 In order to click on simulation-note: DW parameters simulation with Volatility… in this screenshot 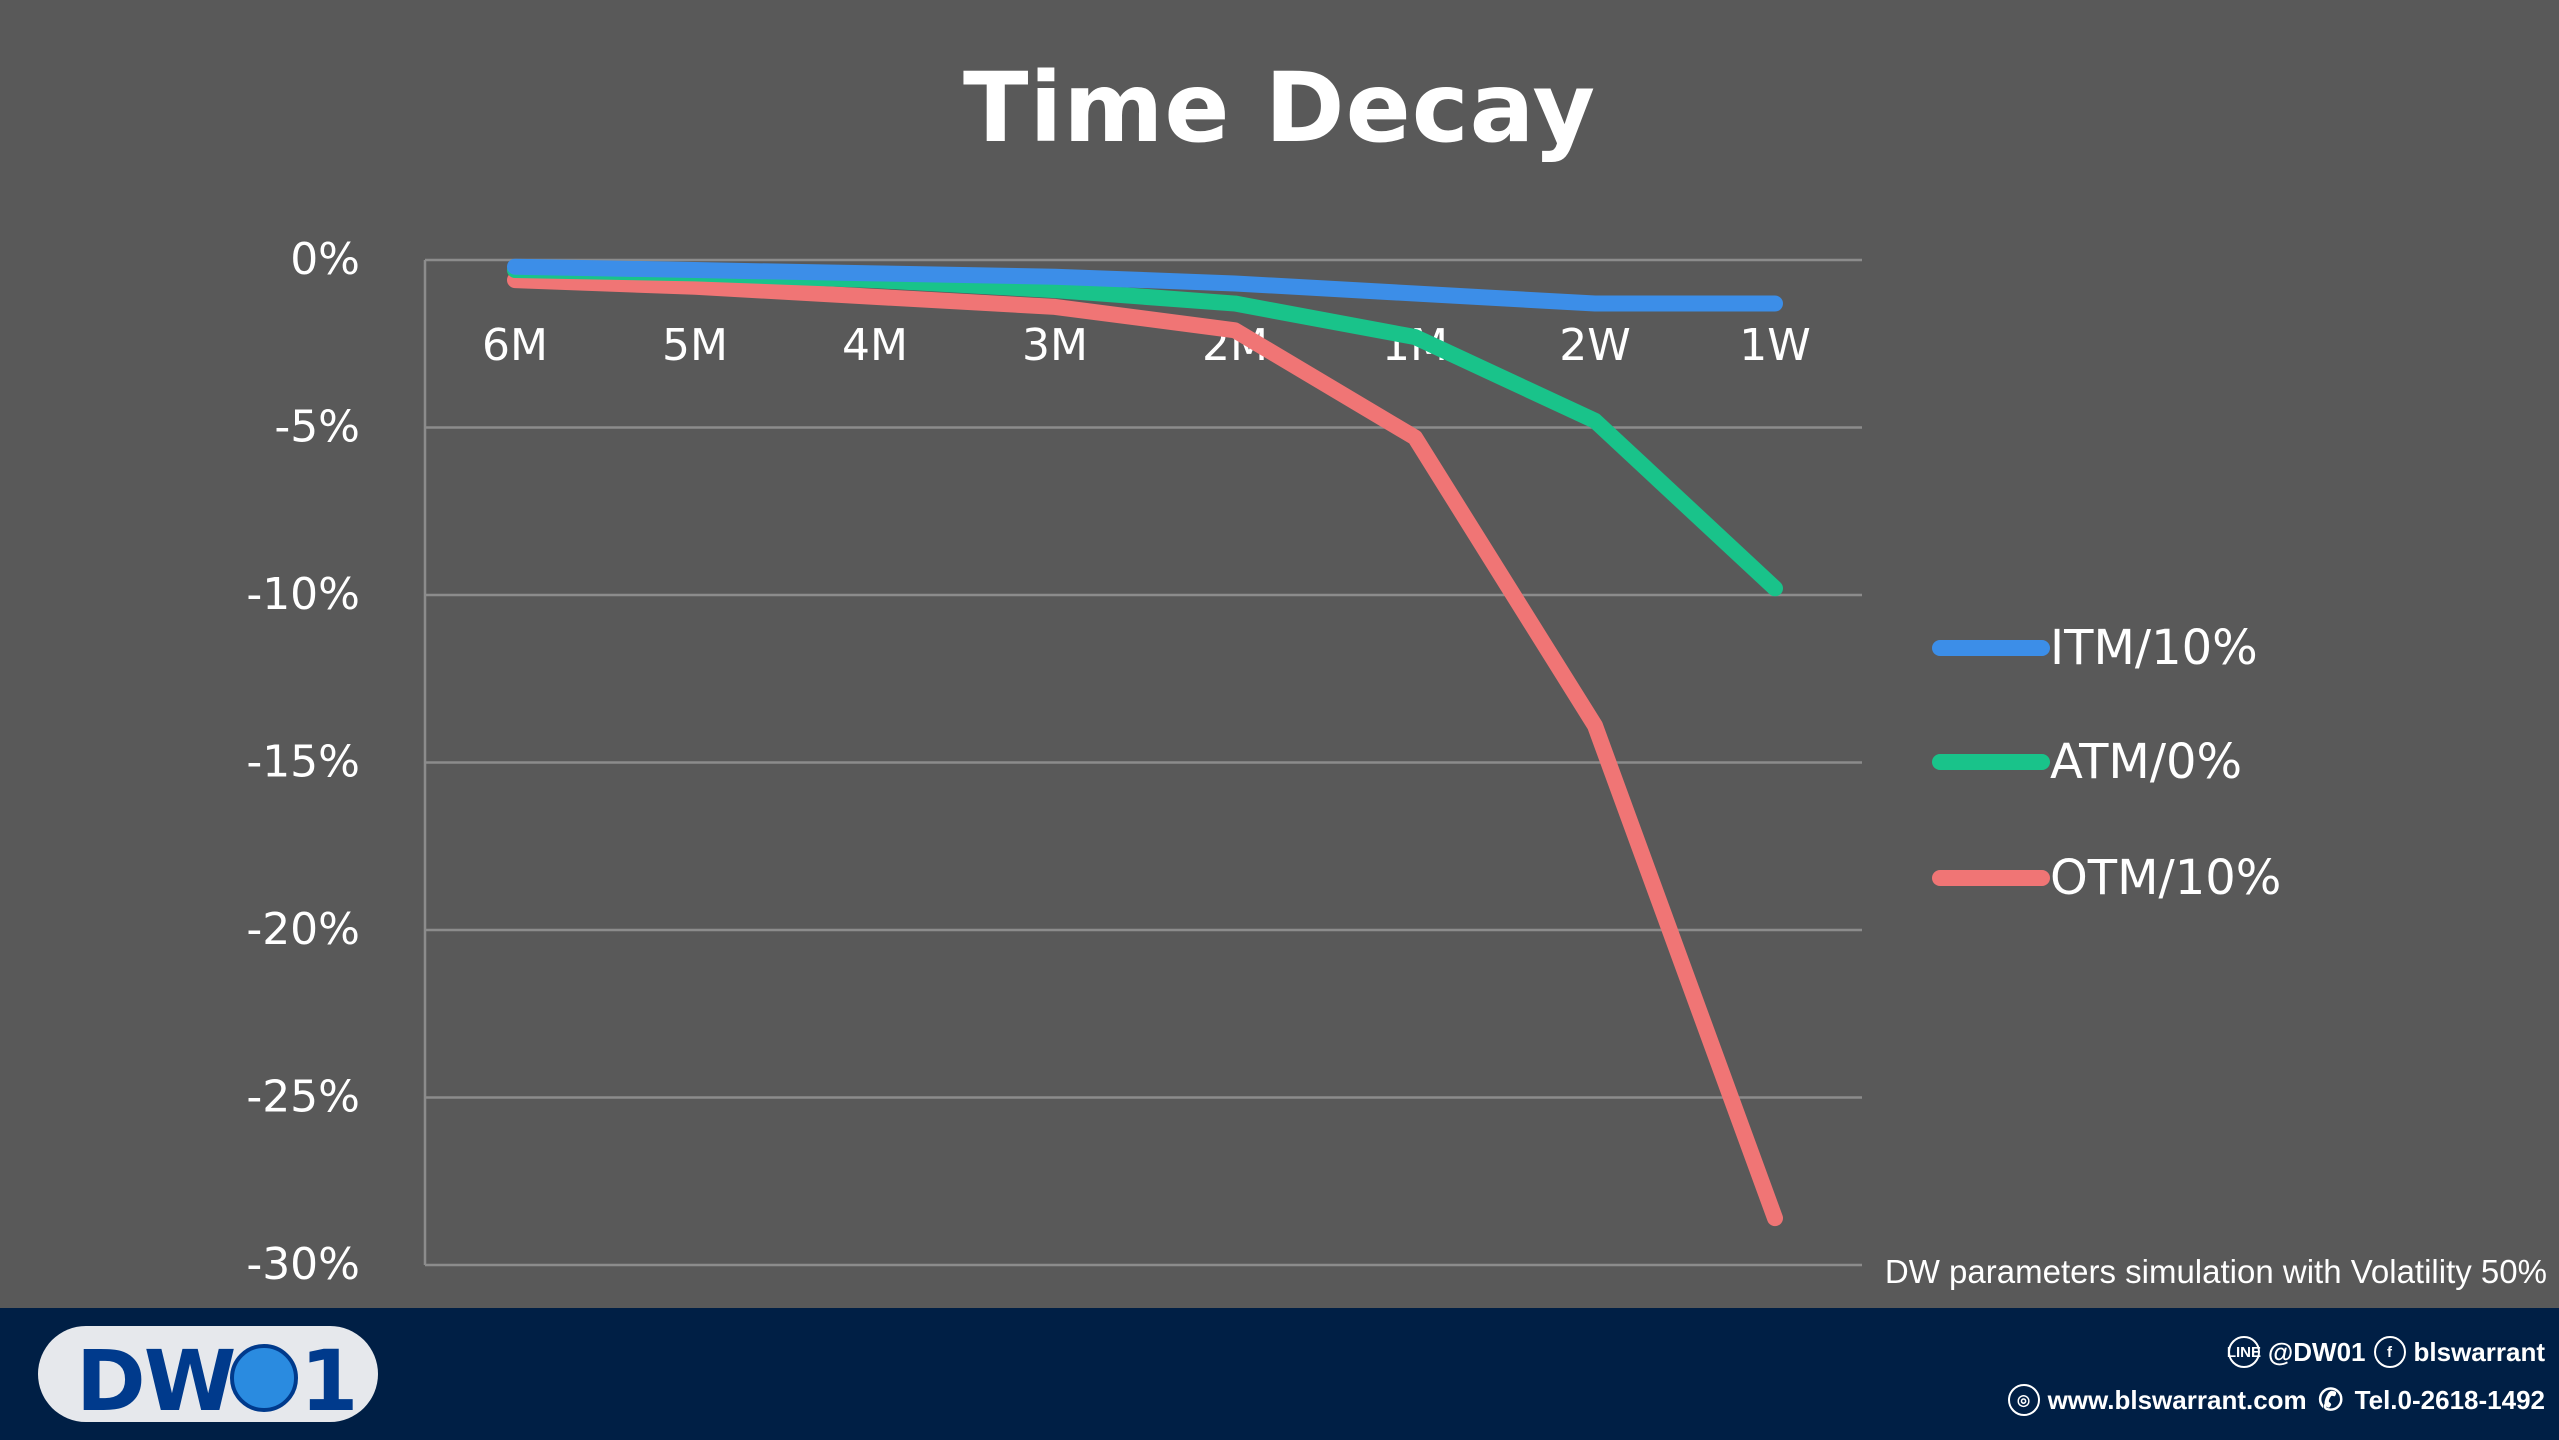, I will do `click(2215, 1271)`.